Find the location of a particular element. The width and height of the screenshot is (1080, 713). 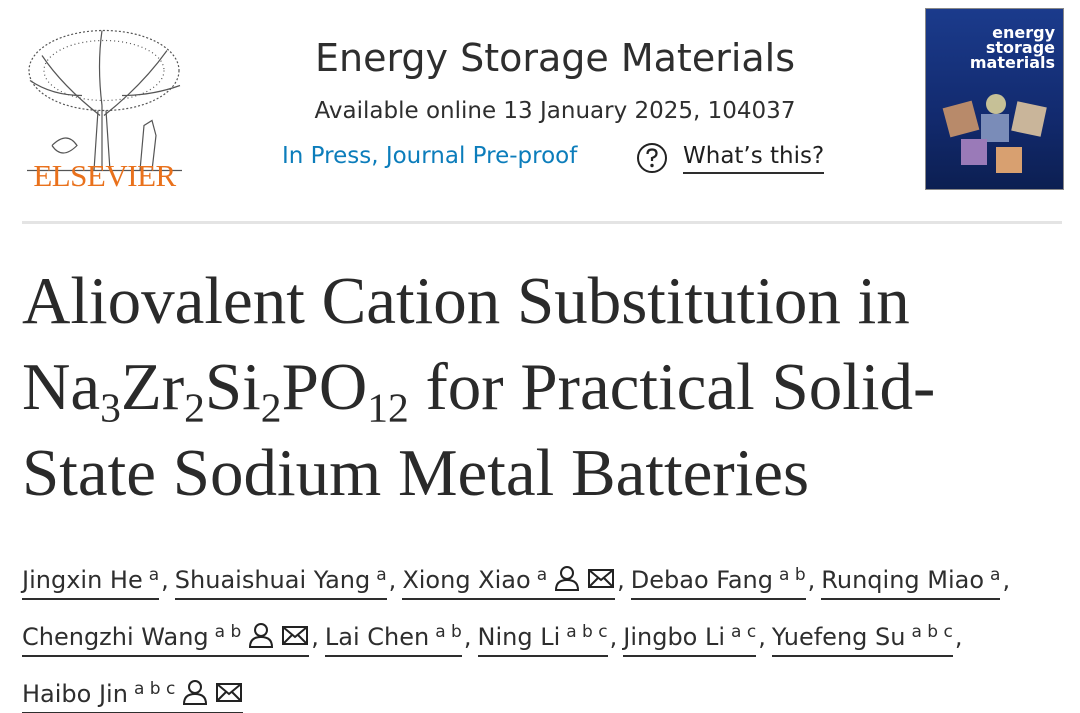

author-name: Runqing Miao is located at coordinates (903, 580).